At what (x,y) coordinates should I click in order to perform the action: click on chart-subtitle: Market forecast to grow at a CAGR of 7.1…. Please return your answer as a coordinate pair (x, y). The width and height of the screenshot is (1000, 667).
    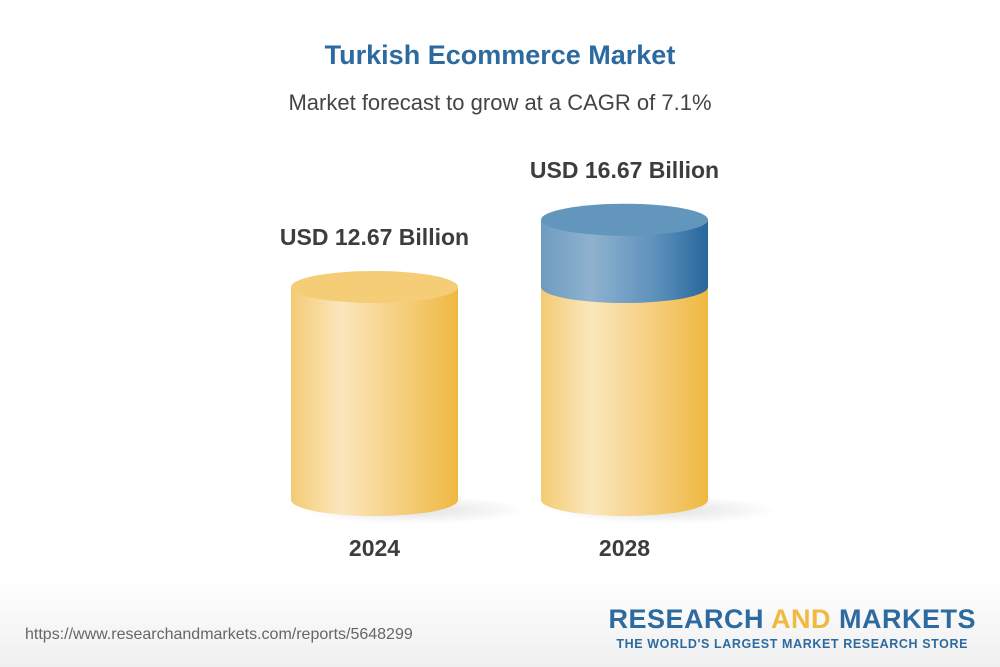
    Looking at the image, I should click on (500, 102).